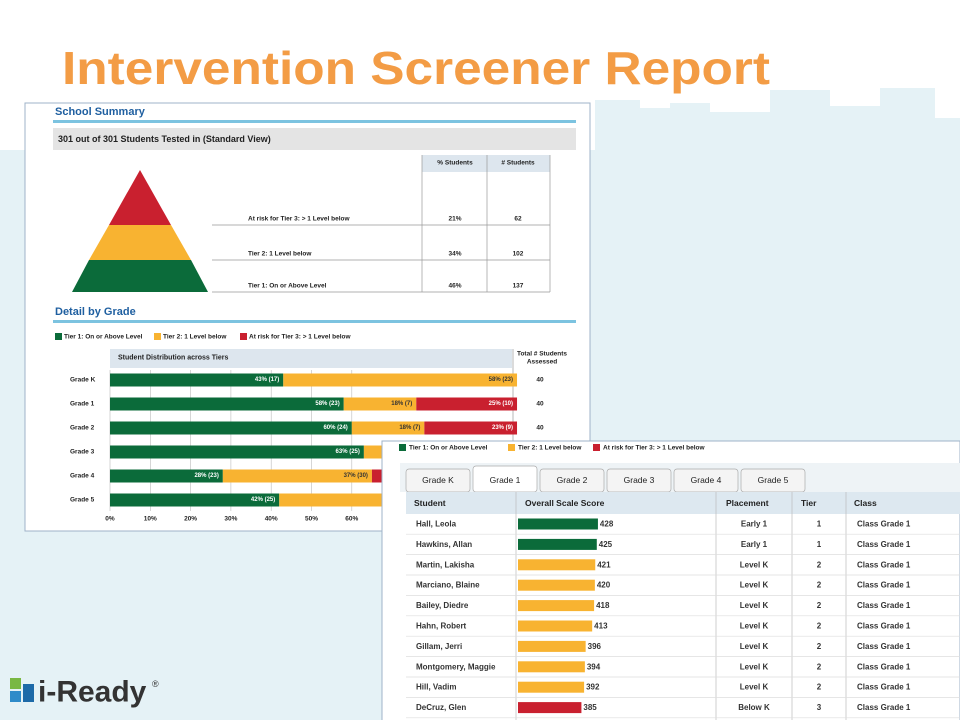  I want to click on score-label: 392, so click(593, 687).